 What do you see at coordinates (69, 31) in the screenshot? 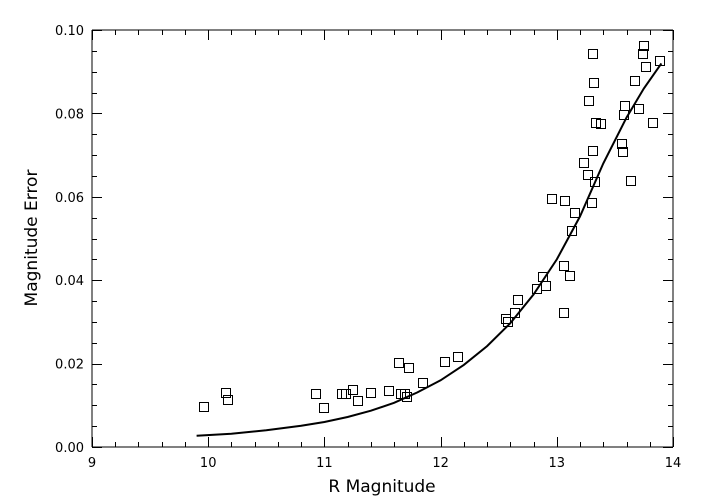
I see `y-tick-label: 0.10` at bounding box center [69, 31].